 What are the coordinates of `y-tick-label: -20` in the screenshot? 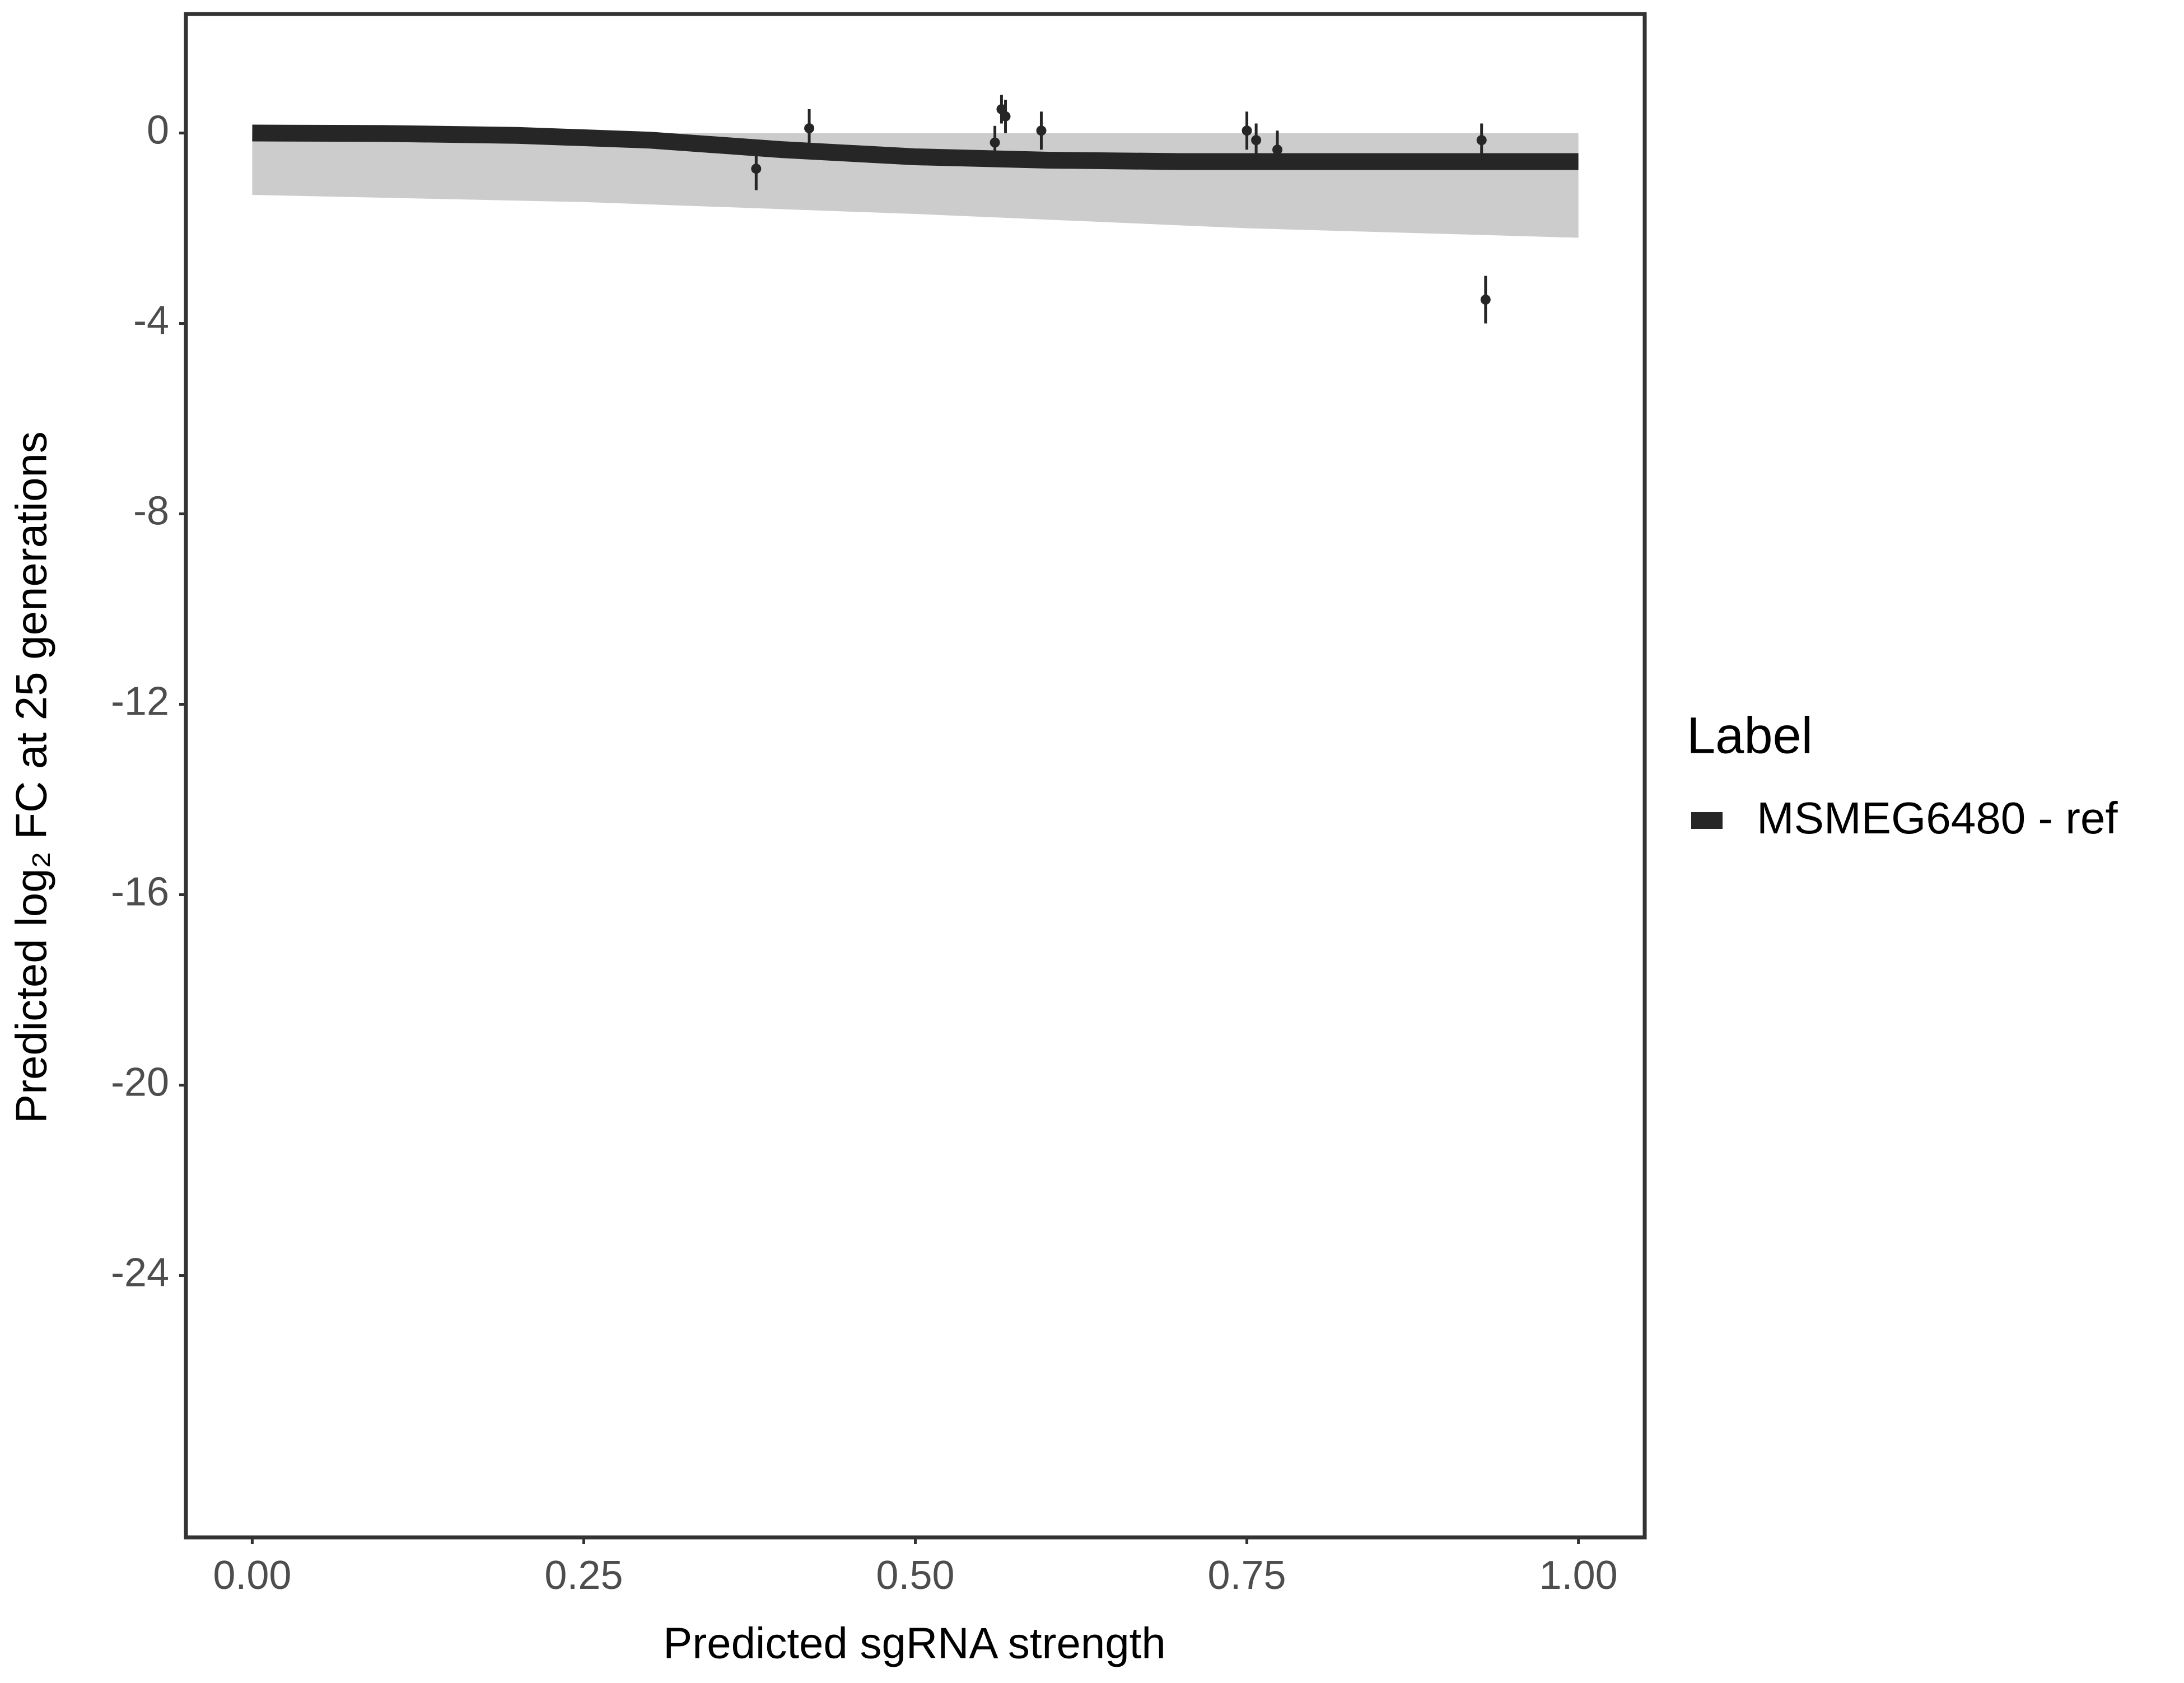 It's located at (140, 1082).